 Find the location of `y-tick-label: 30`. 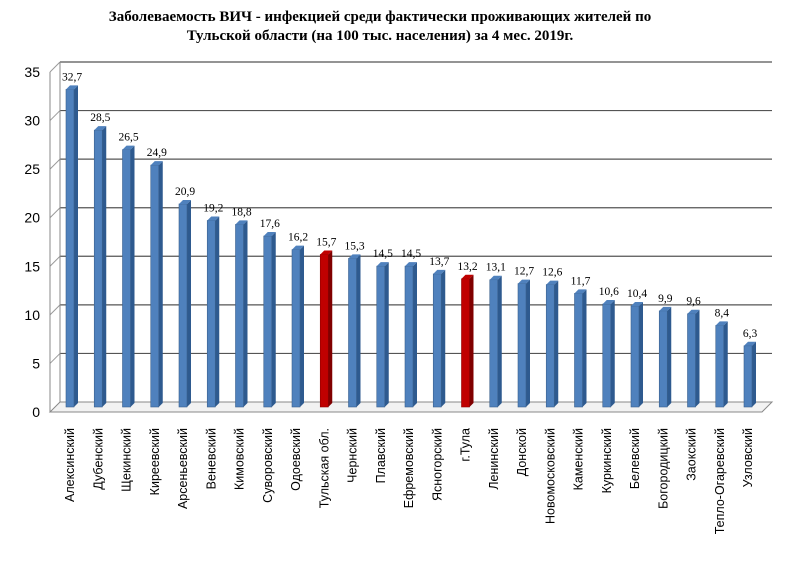

y-tick-label: 30 is located at coordinates (32, 121).